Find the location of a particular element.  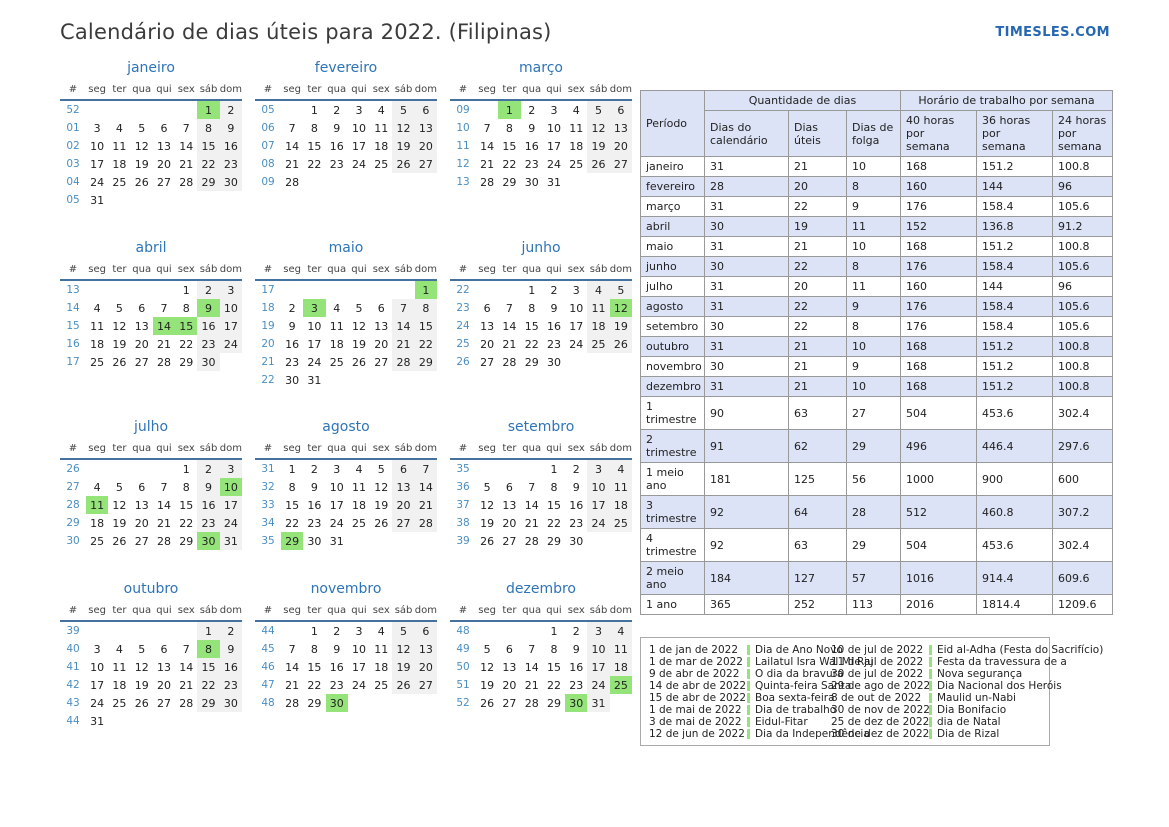

stats-row: 3 trimestre 92 64 28 512 460.8 307.2 is located at coordinates (877, 512).